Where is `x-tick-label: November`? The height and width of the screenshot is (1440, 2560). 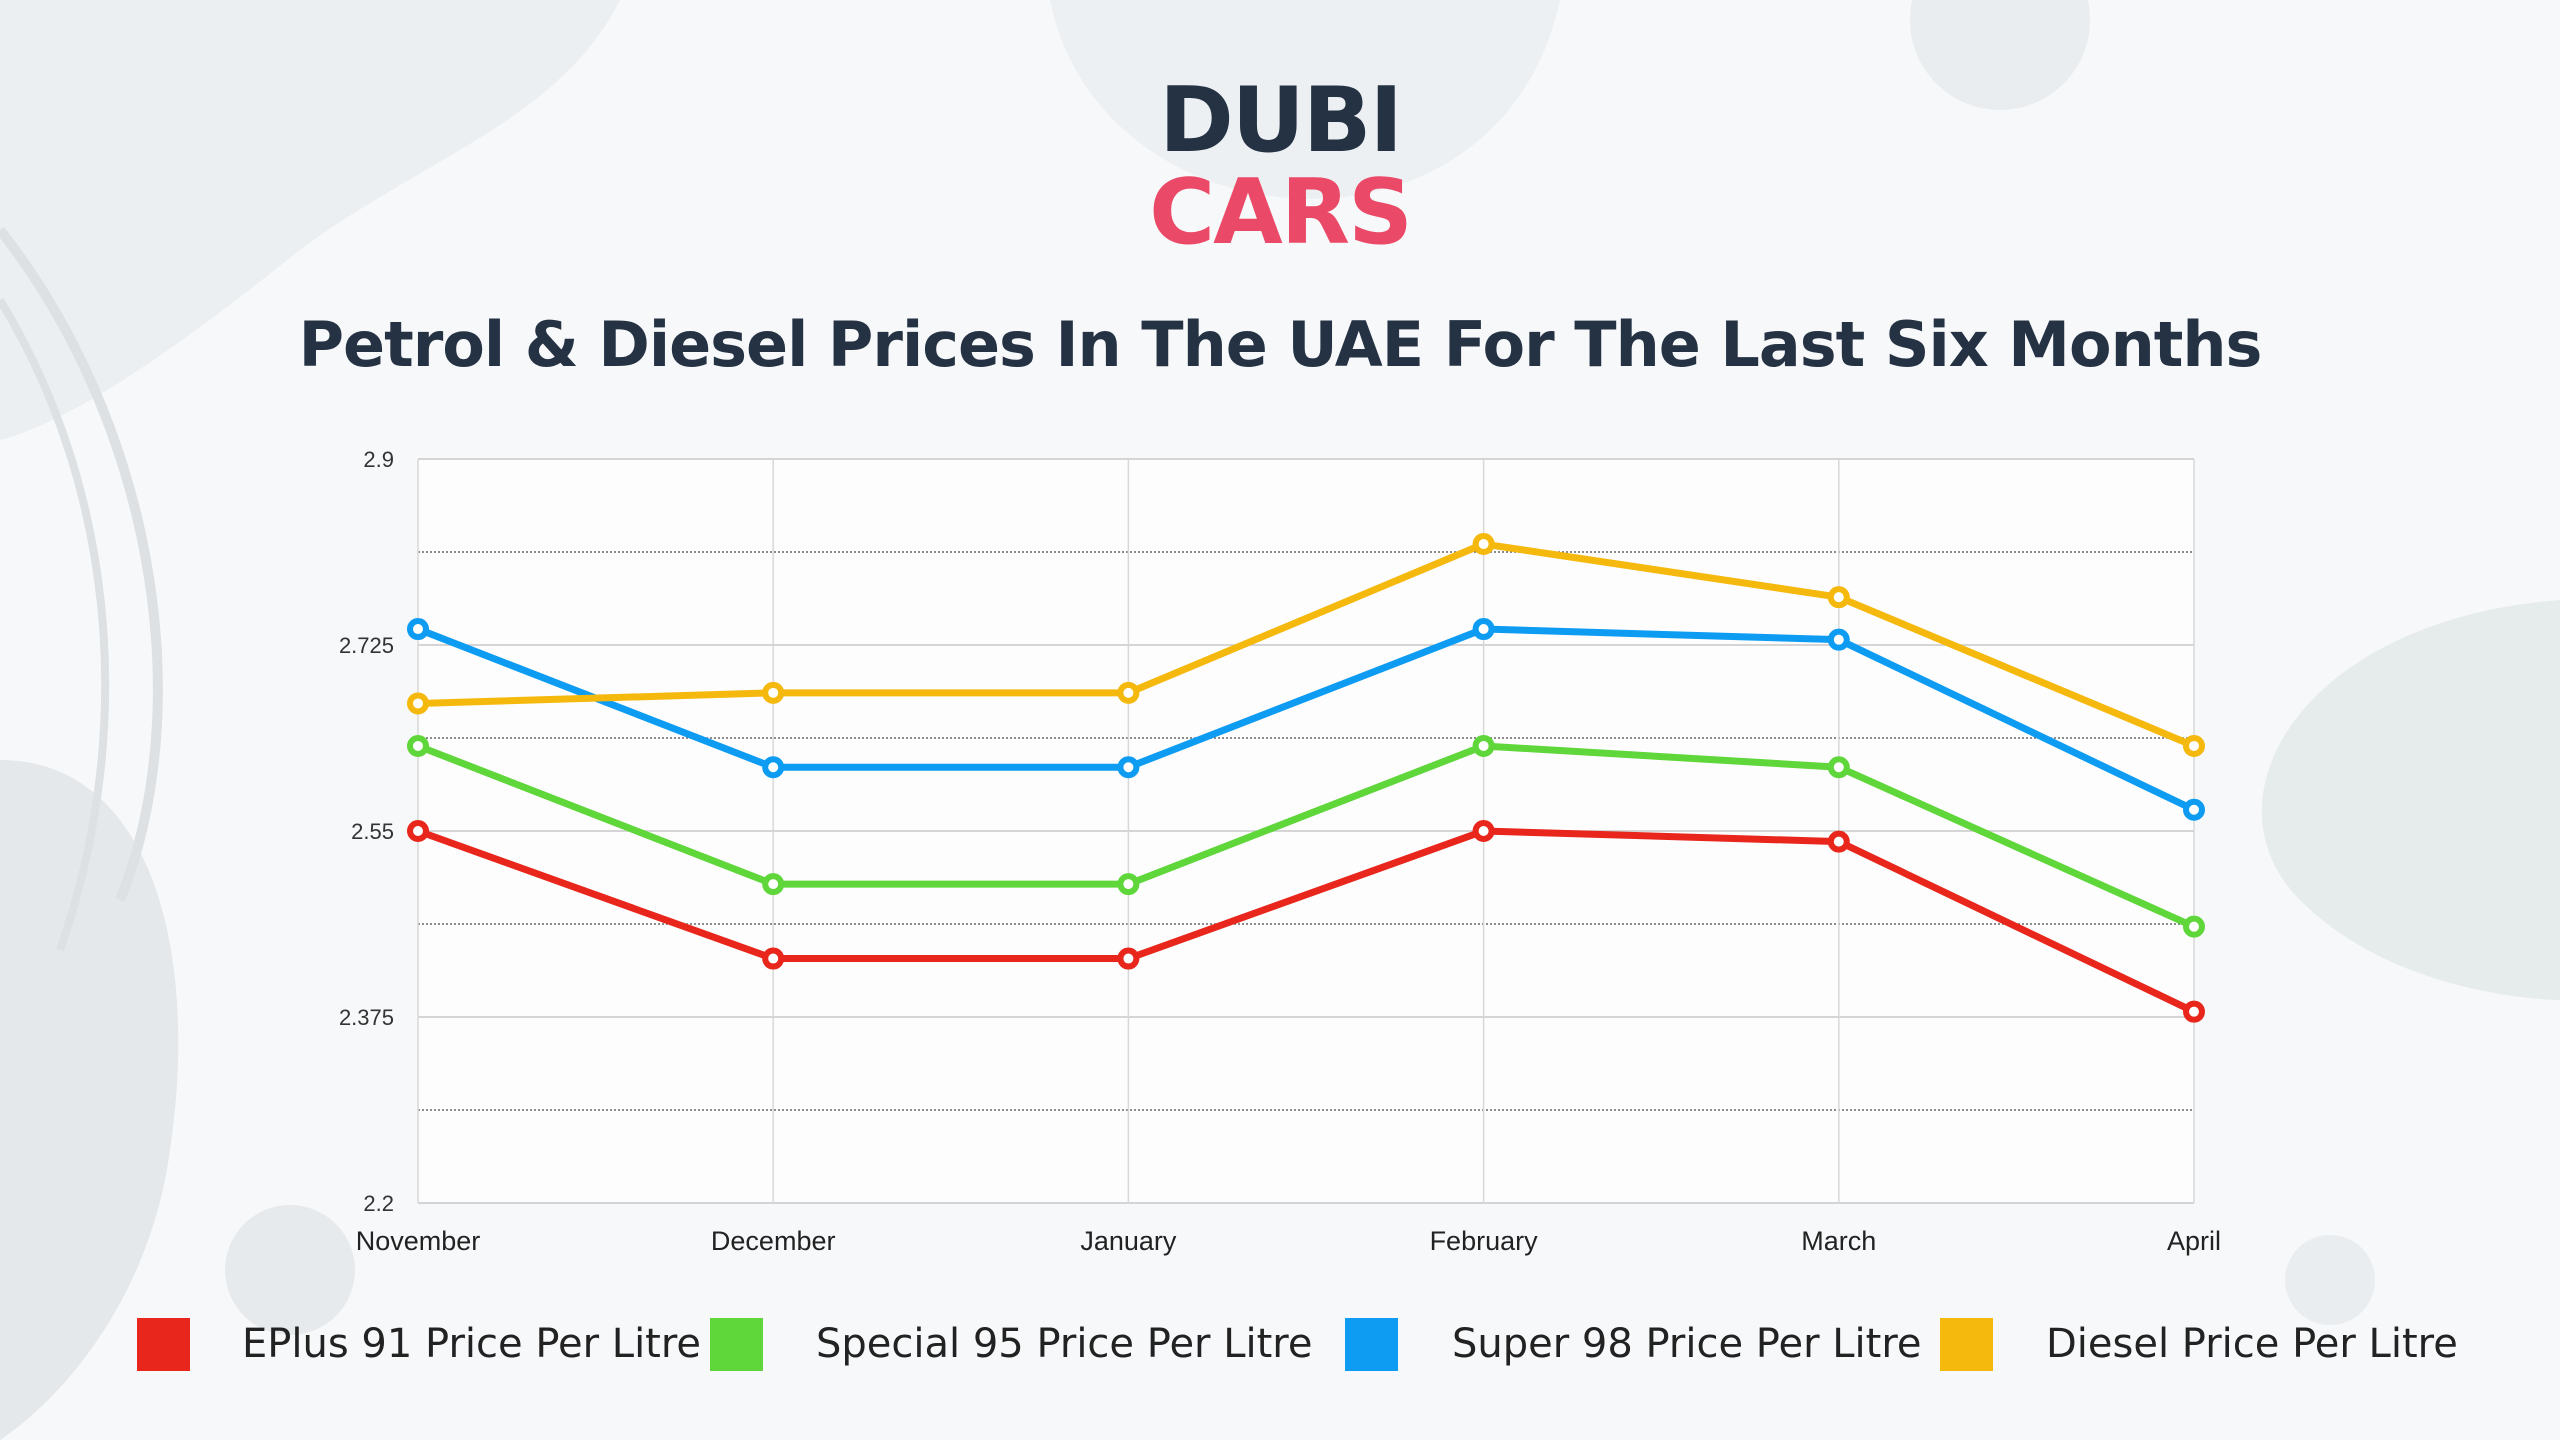
x-tick-label: November is located at coordinates (418, 1241).